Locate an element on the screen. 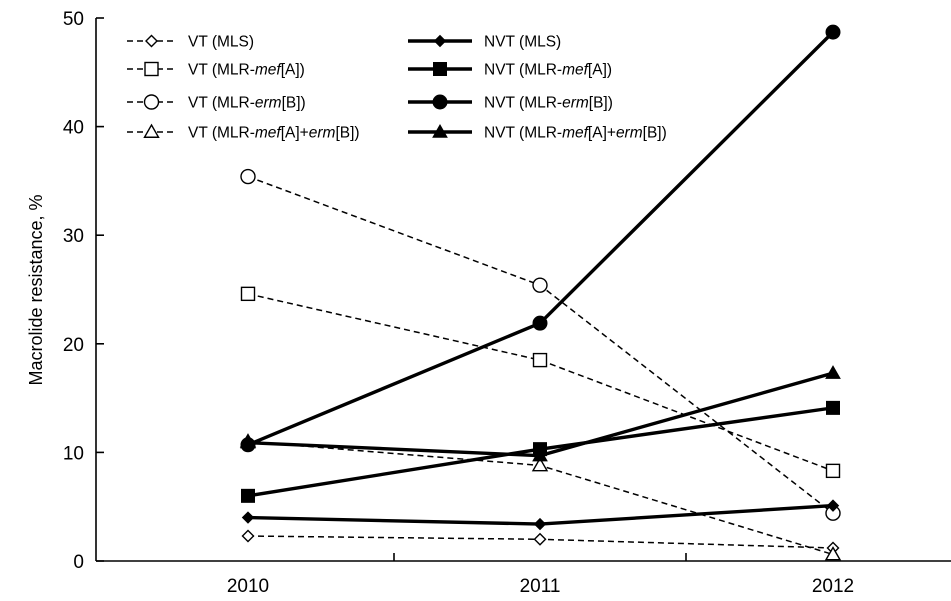 Image resolution: width=951 pixels, height=601 pixels. legend-label: VT (MLS) is located at coordinates (221, 42).